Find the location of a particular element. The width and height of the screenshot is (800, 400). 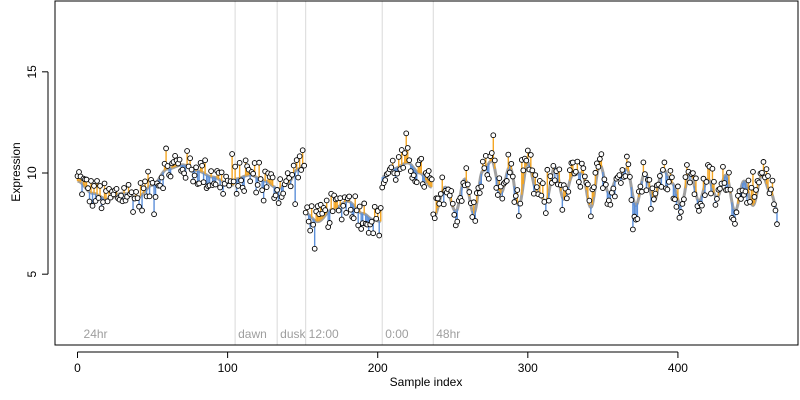

x-axis-label: Sample index is located at coordinates (426, 382).